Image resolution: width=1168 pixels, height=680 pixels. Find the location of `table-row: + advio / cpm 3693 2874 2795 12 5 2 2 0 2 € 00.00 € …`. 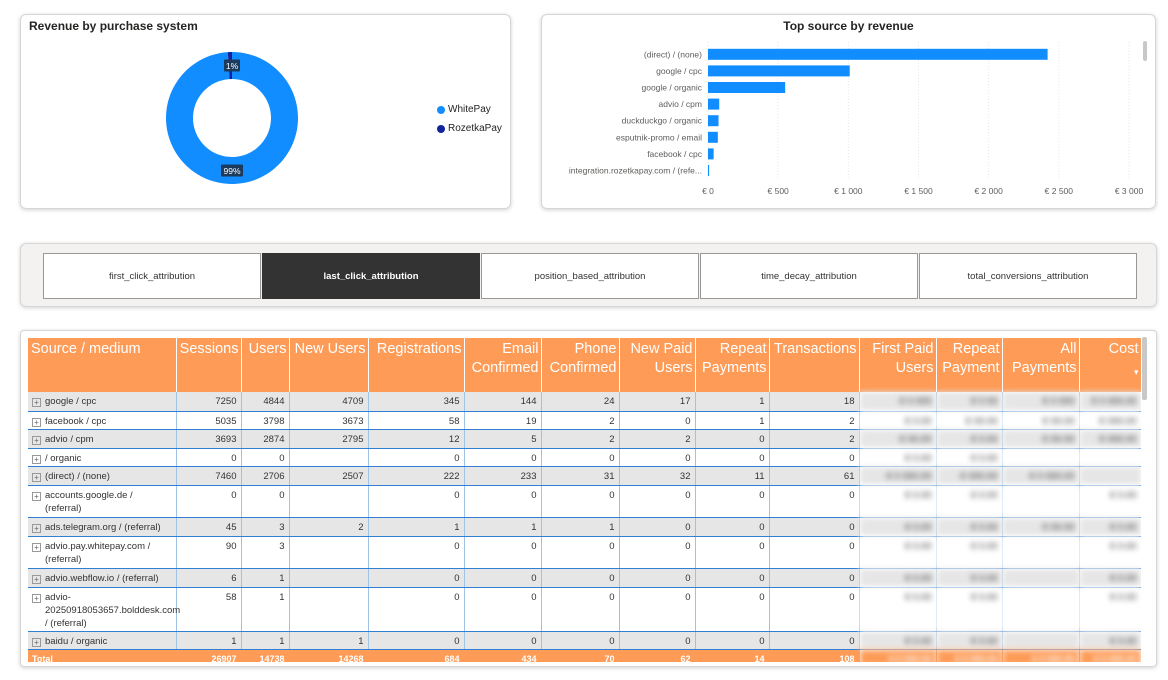

table-row: + advio / cpm 3693 2874 2795 12 5 2 2 0 2 € 00.00 € … is located at coordinates (584, 439).